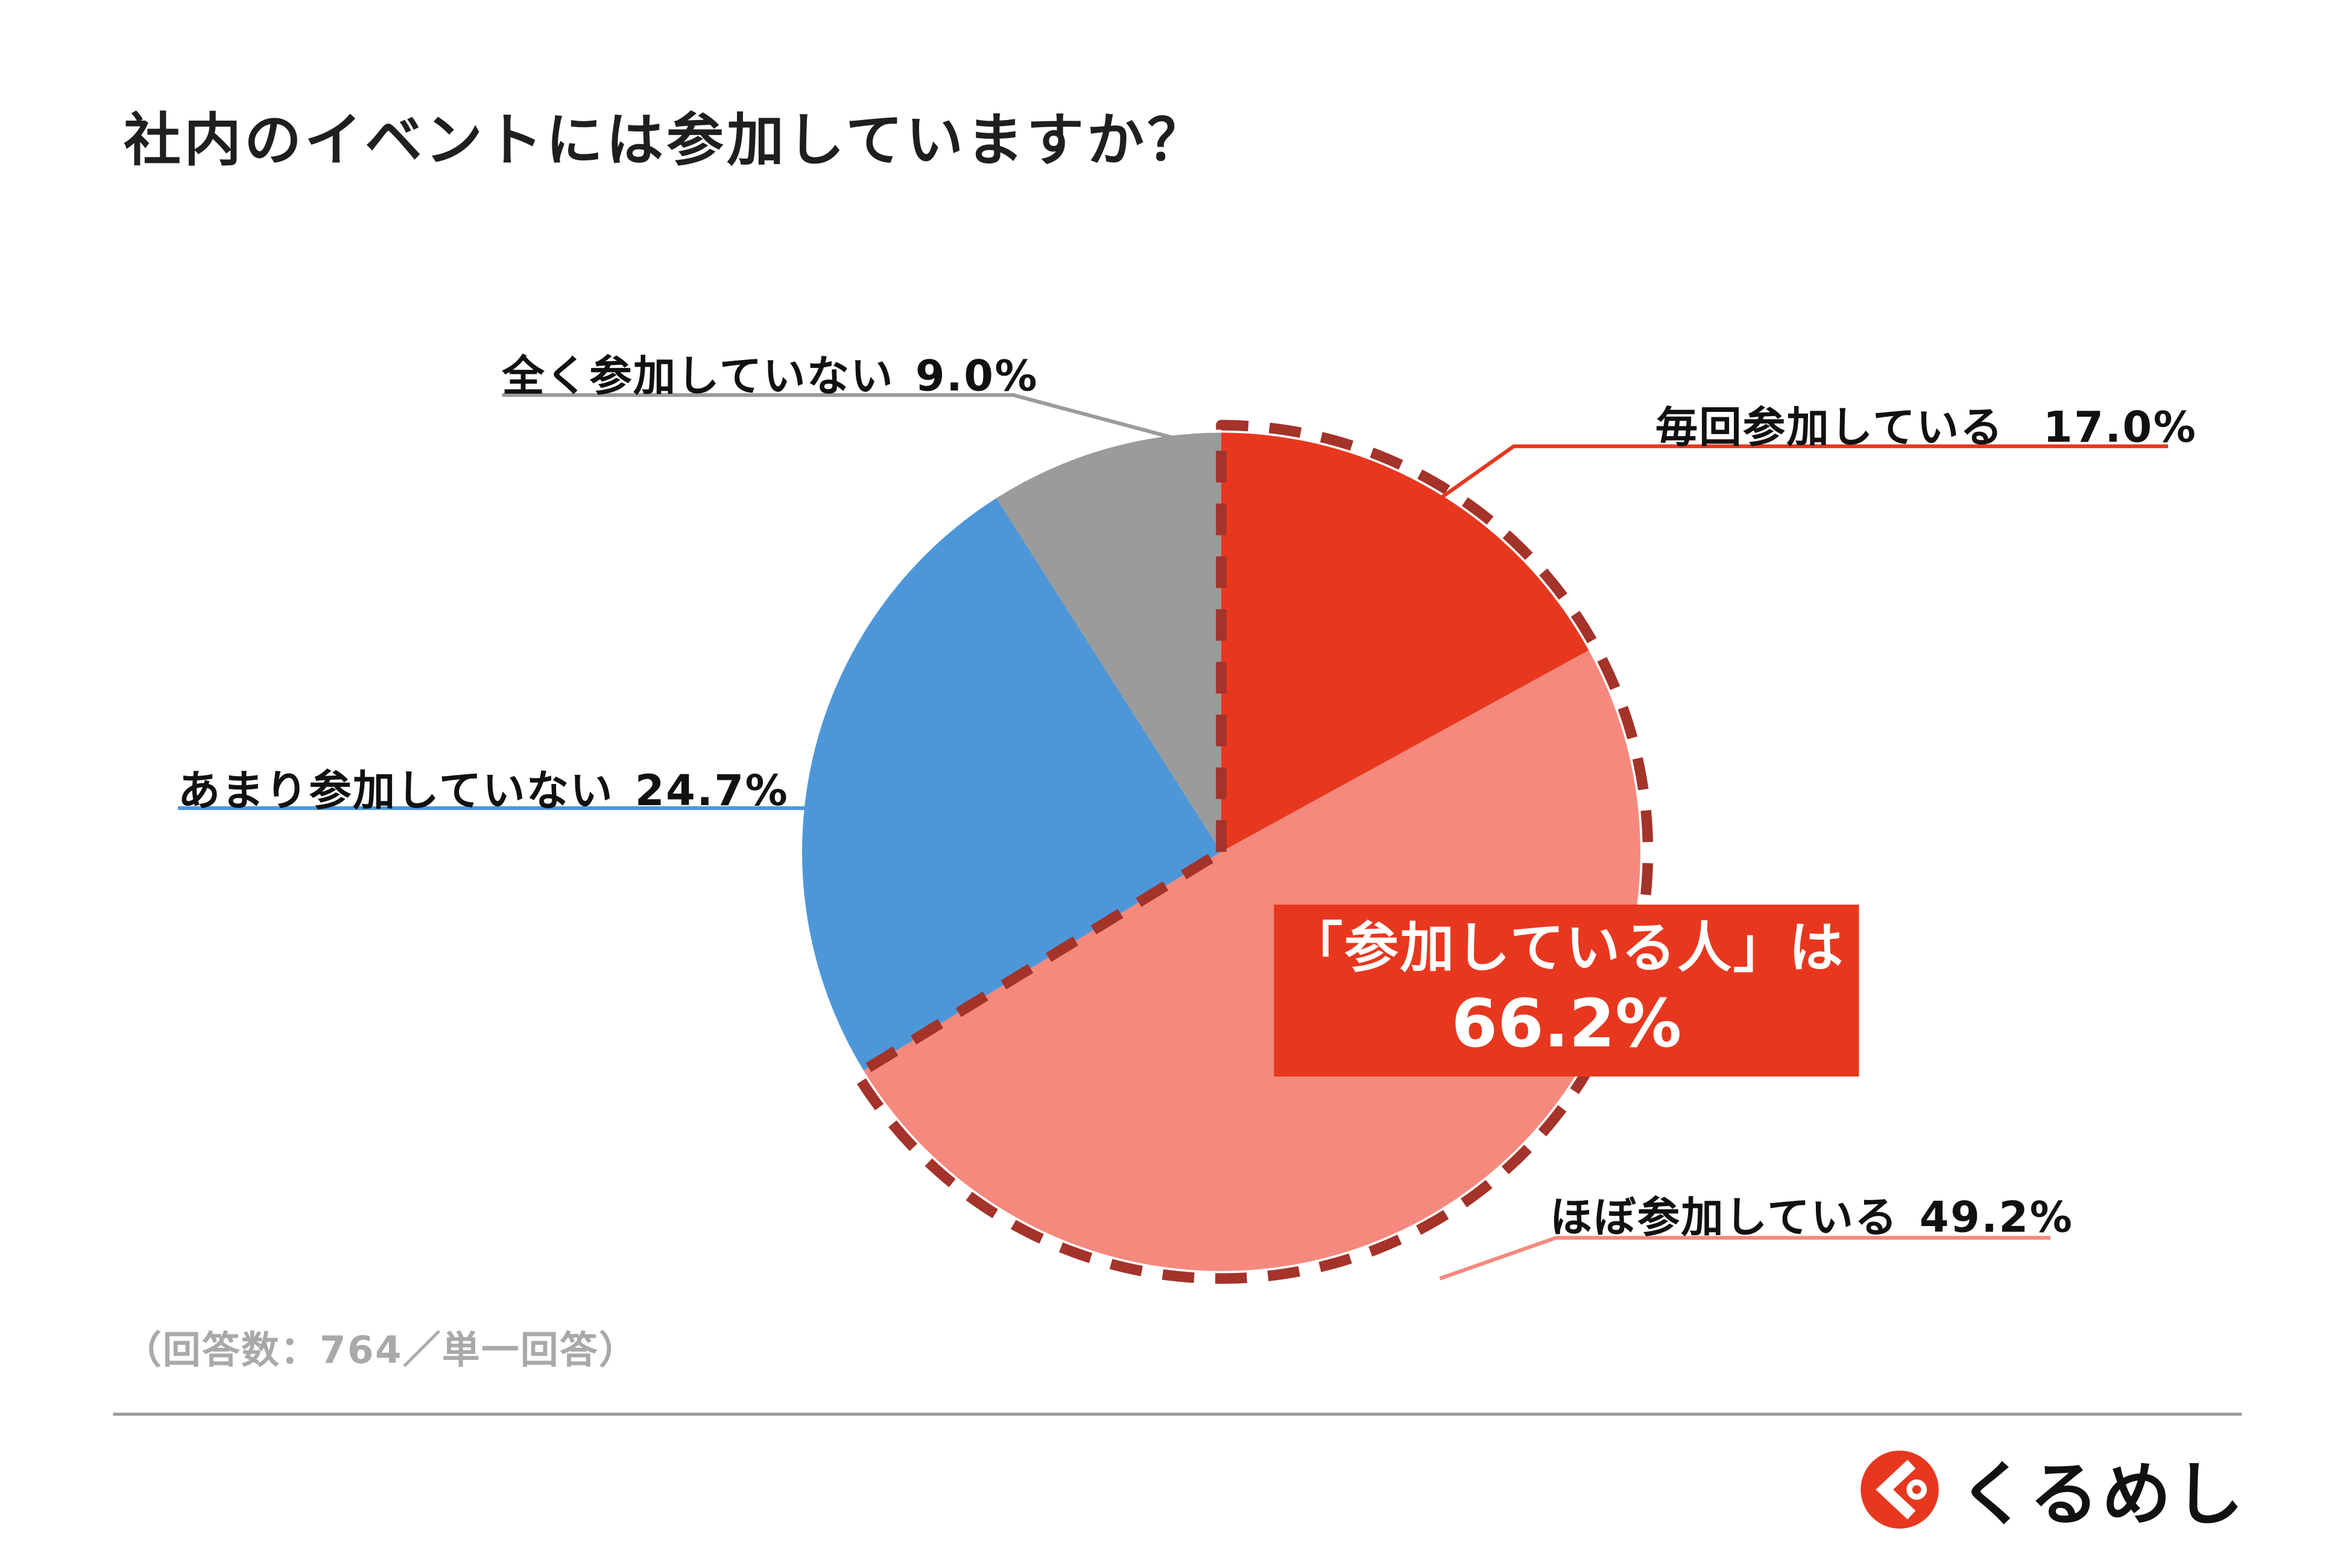 The image size is (2352, 1568). What do you see at coordinates (381, 1350) in the screenshot?
I see `sample-size-footnote: （回答数：764／単一回答）` at bounding box center [381, 1350].